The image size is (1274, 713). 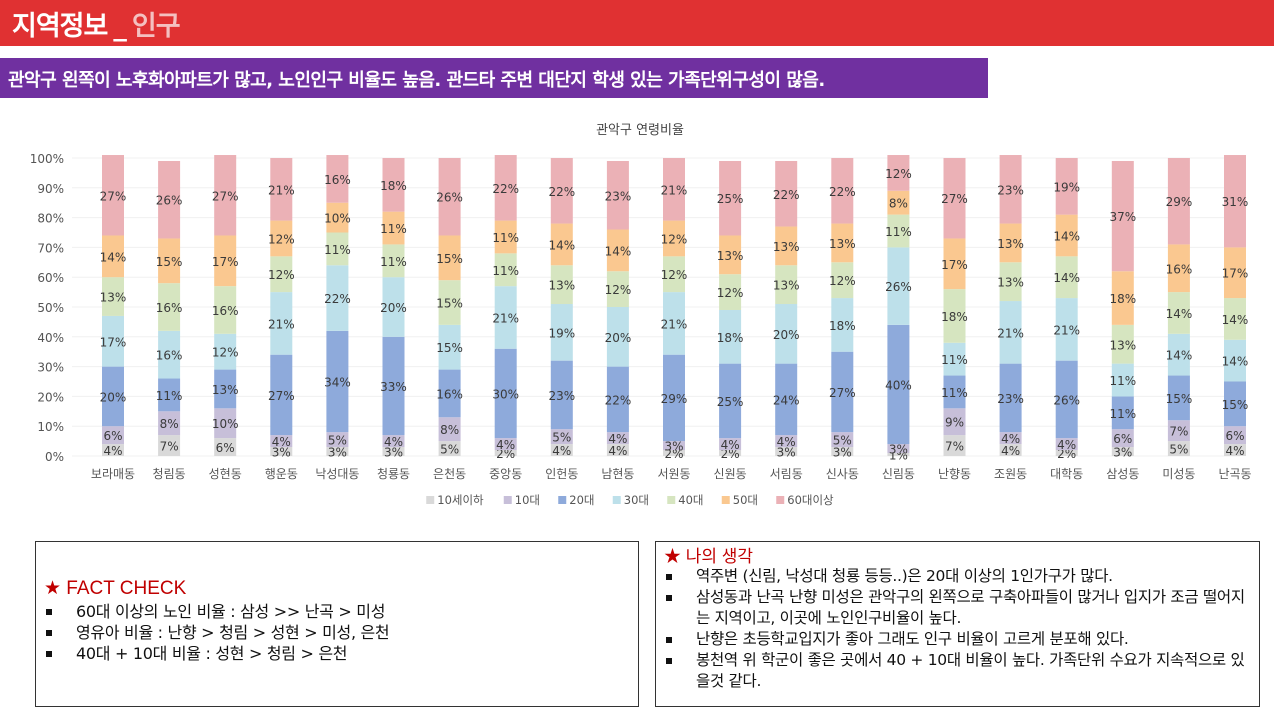 I want to click on header-divider, so click(x=637, y=48).